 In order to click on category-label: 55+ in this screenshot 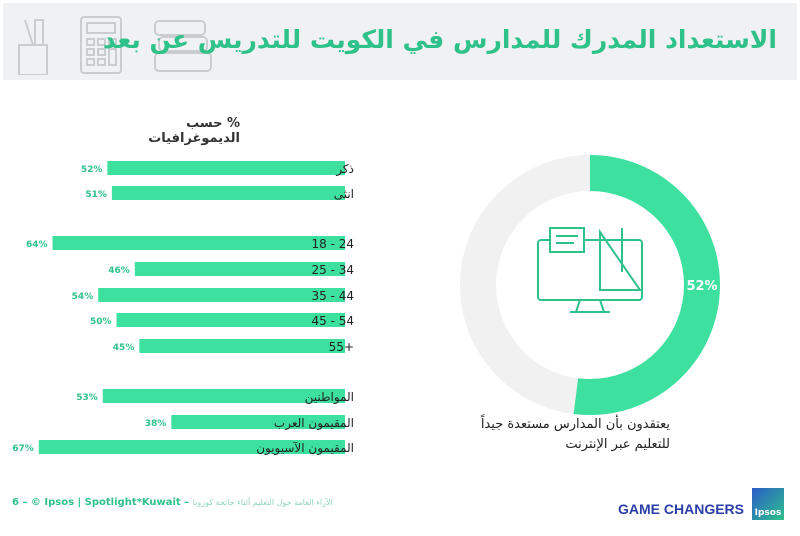, I will do `click(341, 347)`.